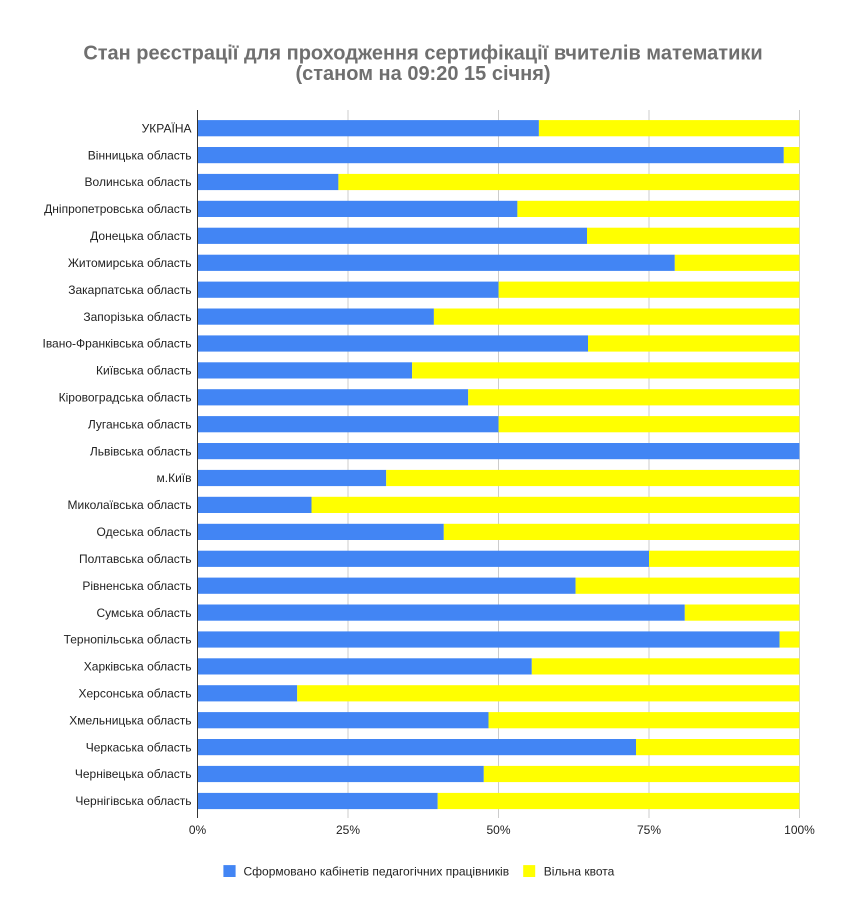 This screenshot has height=919, width=842. What do you see at coordinates (130, 720) in the screenshot?
I see `svg-text: Хмельницька область` at bounding box center [130, 720].